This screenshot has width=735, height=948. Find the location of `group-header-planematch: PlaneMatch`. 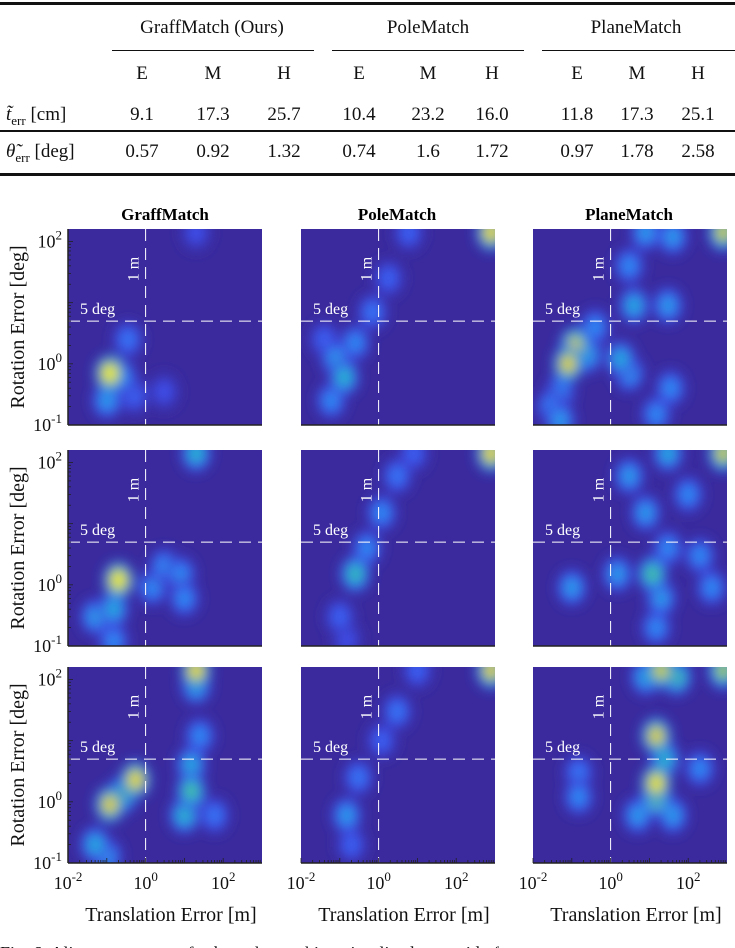

group-header-planematch: PlaneMatch is located at coordinates (636, 27).